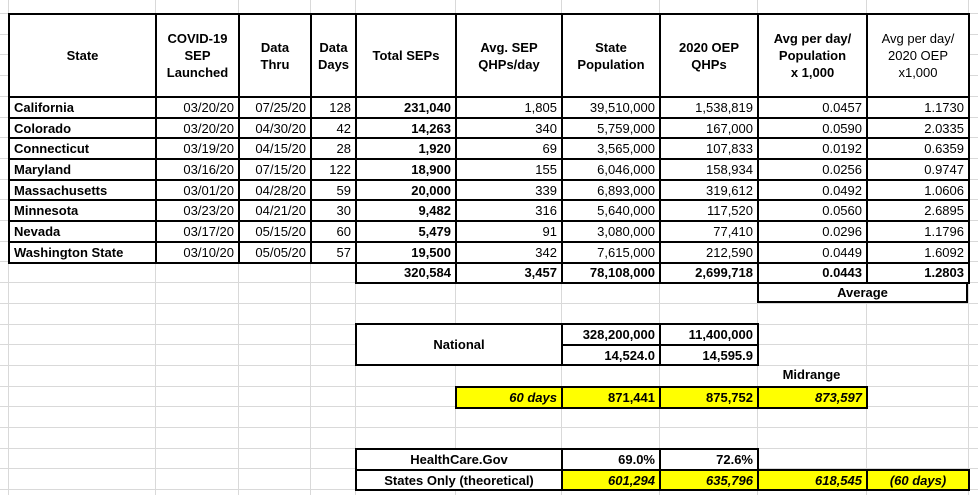 This screenshot has width=978, height=495. What do you see at coordinates (918, 128) in the screenshot?
I see `avg-day-oep-cell: 2.0335` at bounding box center [918, 128].